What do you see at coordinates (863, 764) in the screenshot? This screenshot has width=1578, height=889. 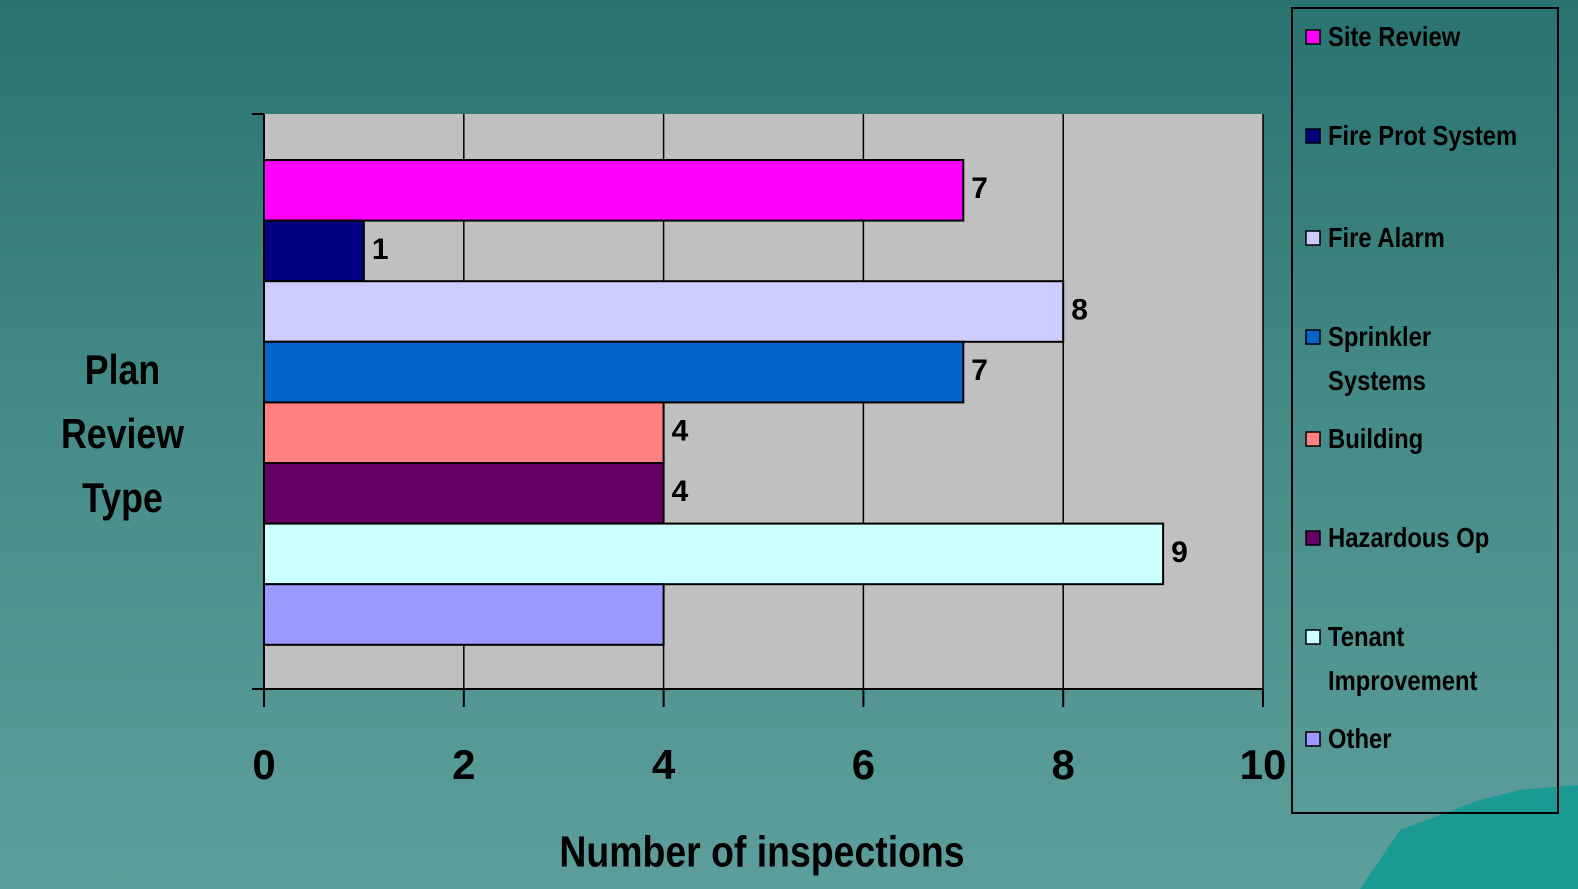 I see `x-tick-label: 6` at bounding box center [863, 764].